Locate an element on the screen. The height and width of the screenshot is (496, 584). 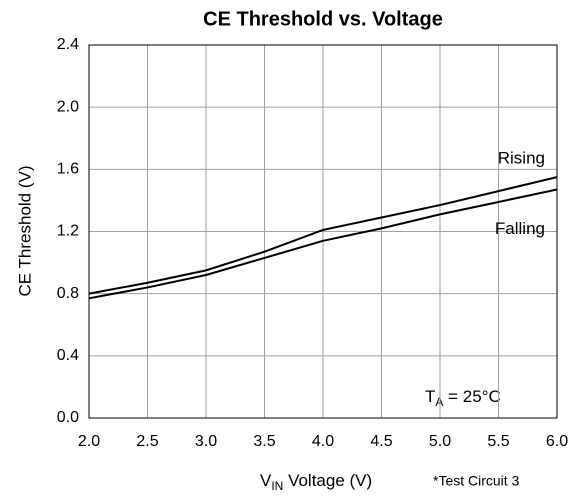
y-tick-label: 1.2 is located at coordinates (68, 231).